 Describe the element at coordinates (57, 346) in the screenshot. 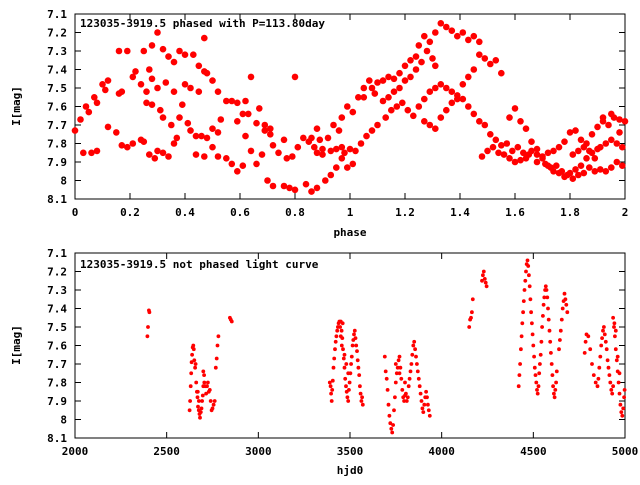

I see `y-tick-label: 7.6` at that location.